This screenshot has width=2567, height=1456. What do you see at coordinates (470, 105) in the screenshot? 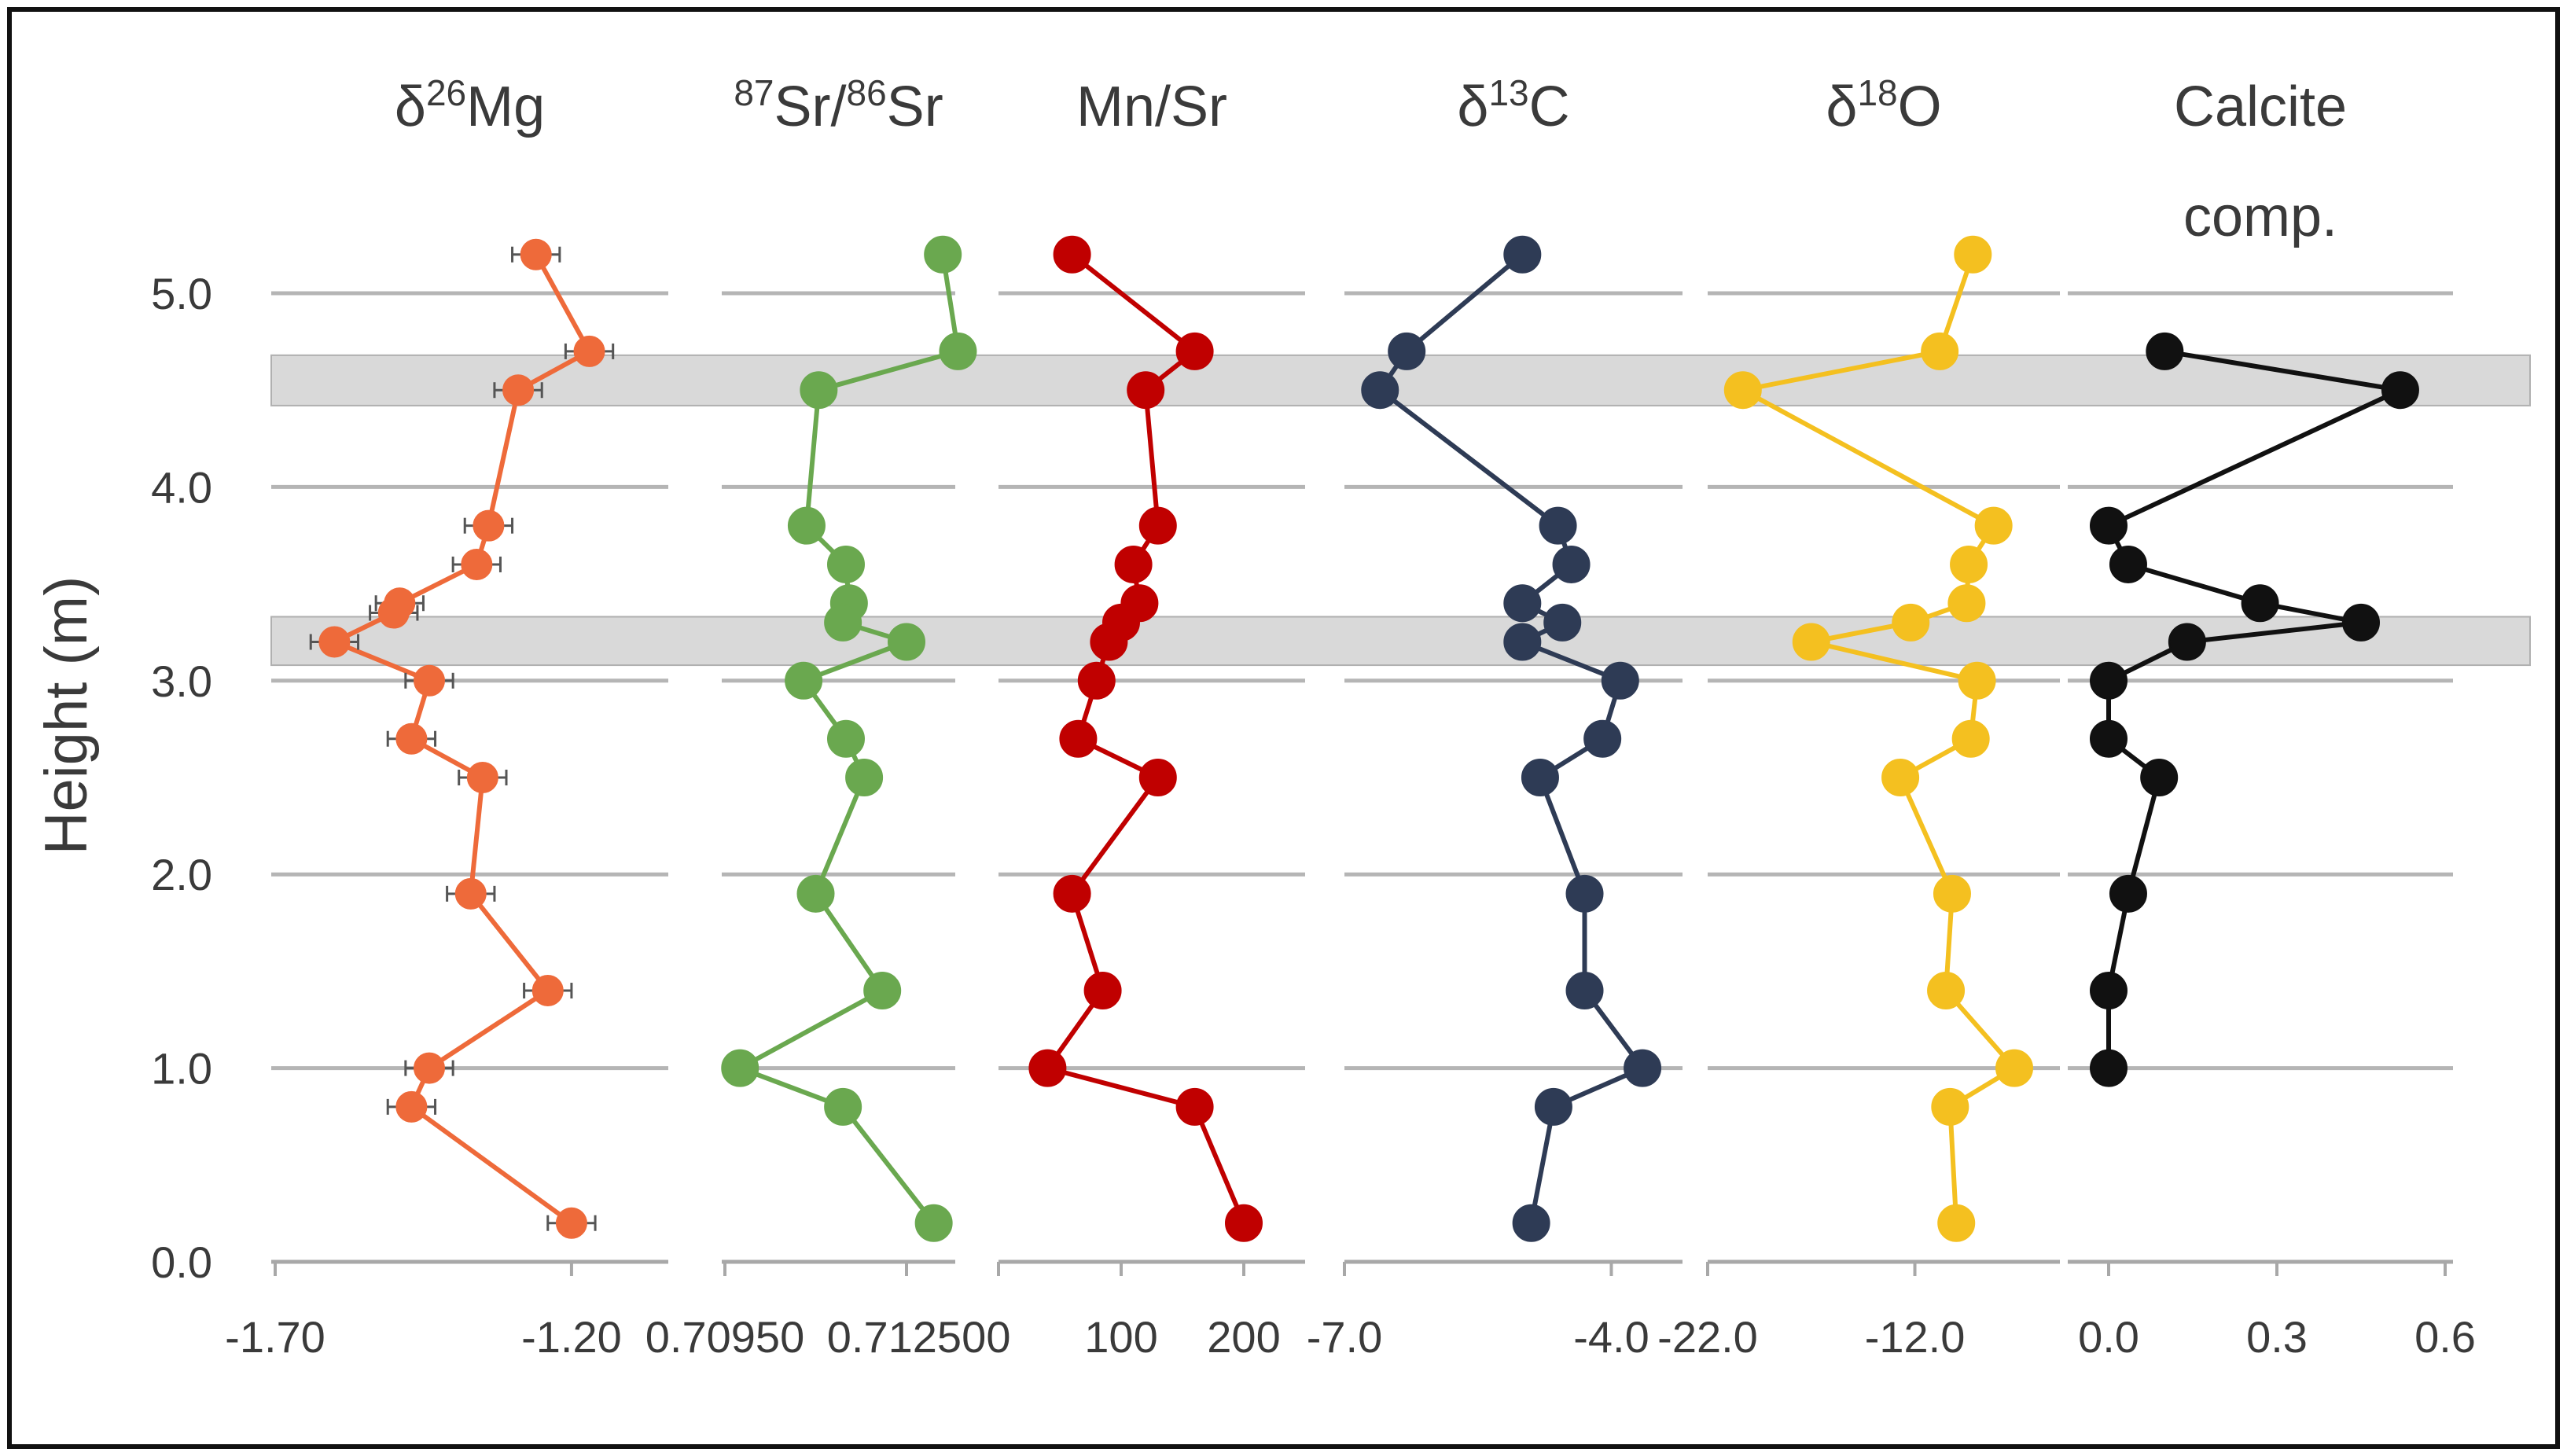
I see `panel-title: δ26Mg` at bounding box center [470, 105].